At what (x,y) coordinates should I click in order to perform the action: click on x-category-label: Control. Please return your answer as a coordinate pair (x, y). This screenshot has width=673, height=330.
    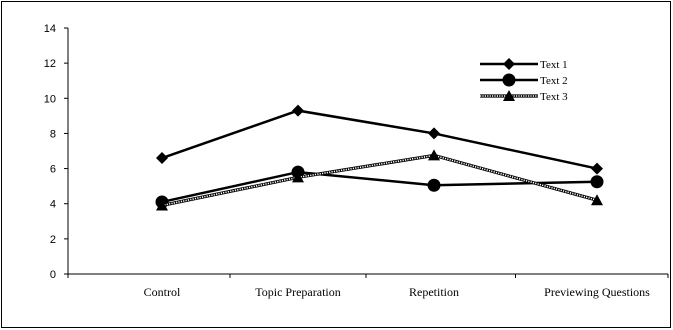
    Looking at the image, I should click on (162, 292).